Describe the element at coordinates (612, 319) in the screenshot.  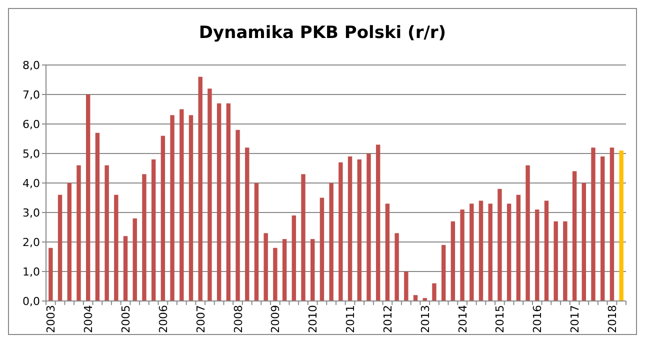
I see `x-tick-label: 2018` at that location.